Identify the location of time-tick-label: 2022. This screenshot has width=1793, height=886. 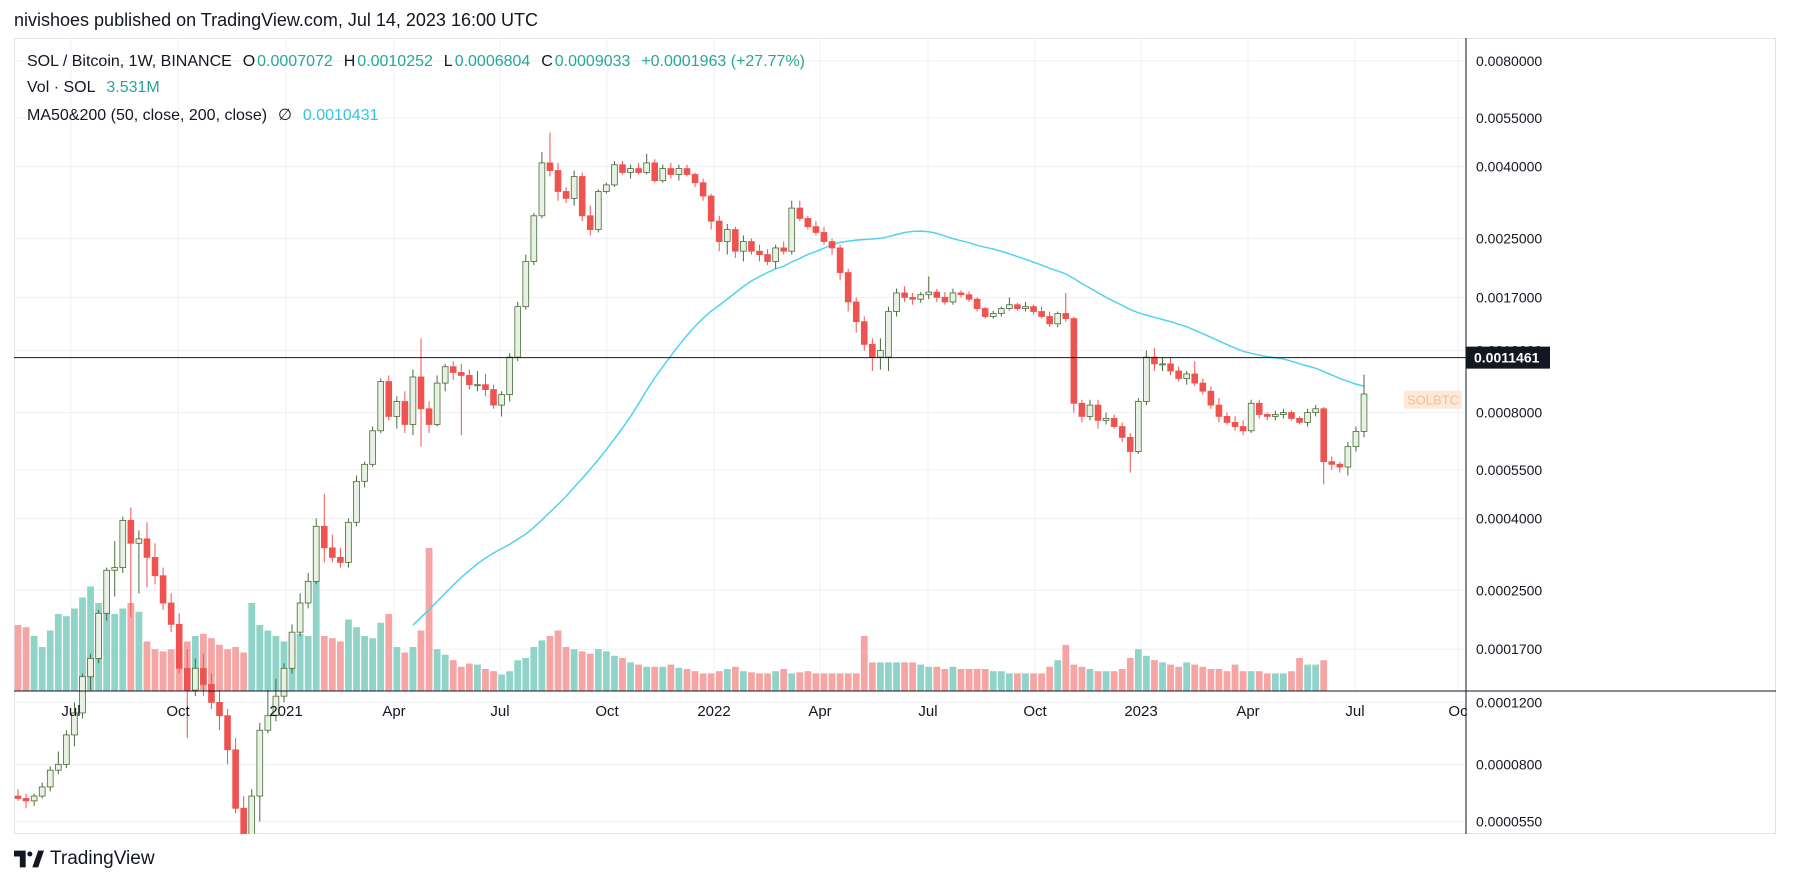
(713, 711).